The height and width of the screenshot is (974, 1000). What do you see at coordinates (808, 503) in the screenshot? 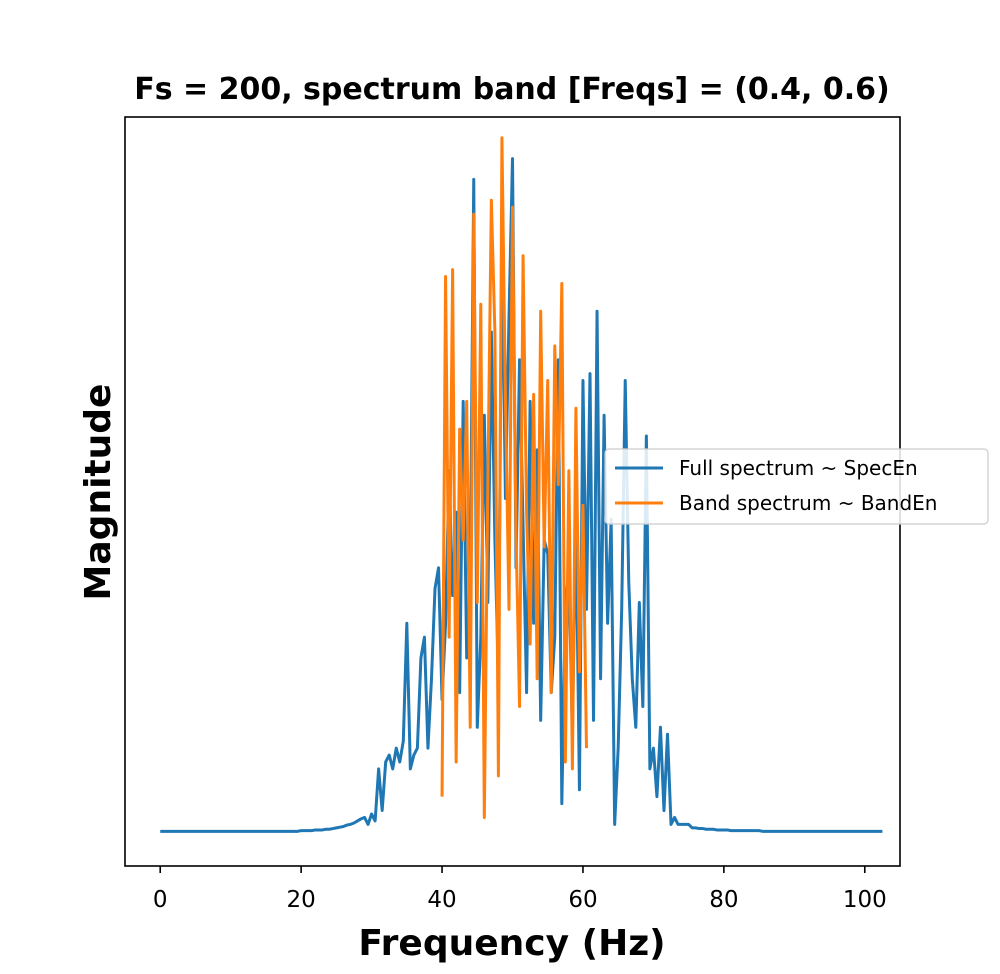
I see `legend-label-band-spectrum: Band spectrum ~ BandEn` at bounding box center [808, 503].